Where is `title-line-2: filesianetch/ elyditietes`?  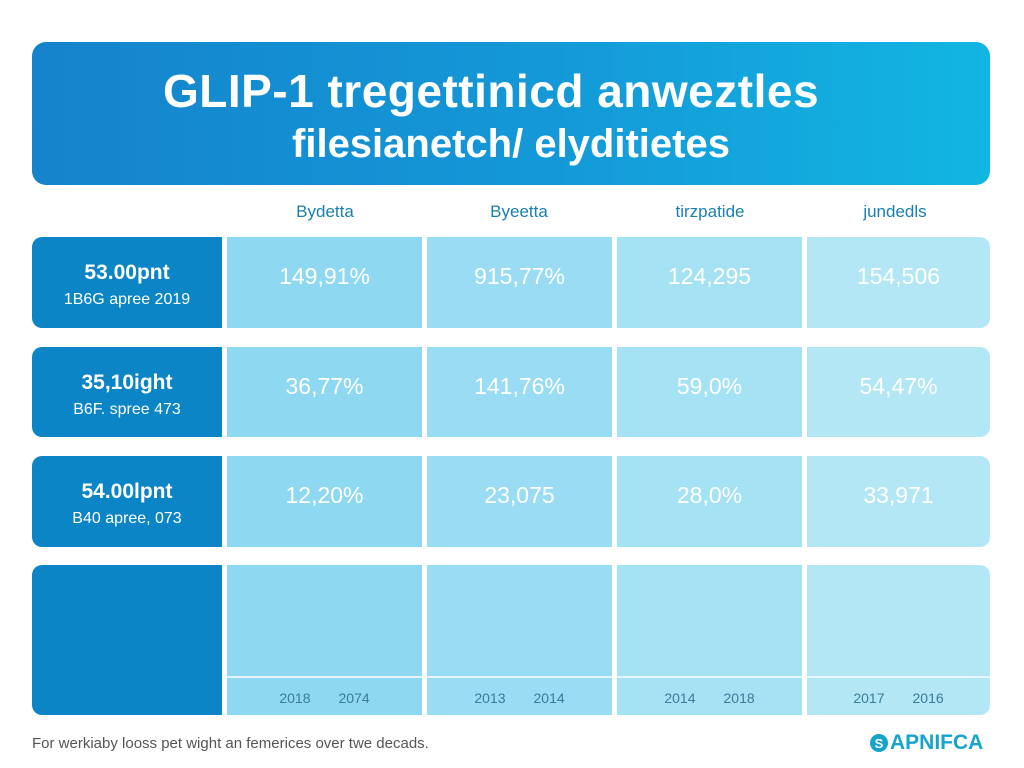 title-line-2: filesianetch/ elyditietes is located at coordinates (511, 144).